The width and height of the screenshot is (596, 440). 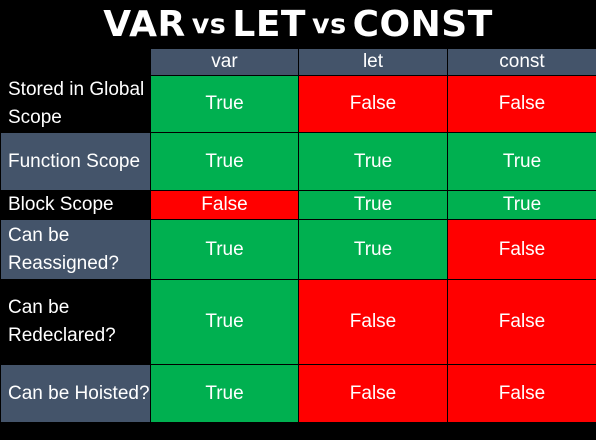 What do you see at coordinates (224, 62) in the screenshot?
I see `column-header-var: var` at bounding box center [224, 62].